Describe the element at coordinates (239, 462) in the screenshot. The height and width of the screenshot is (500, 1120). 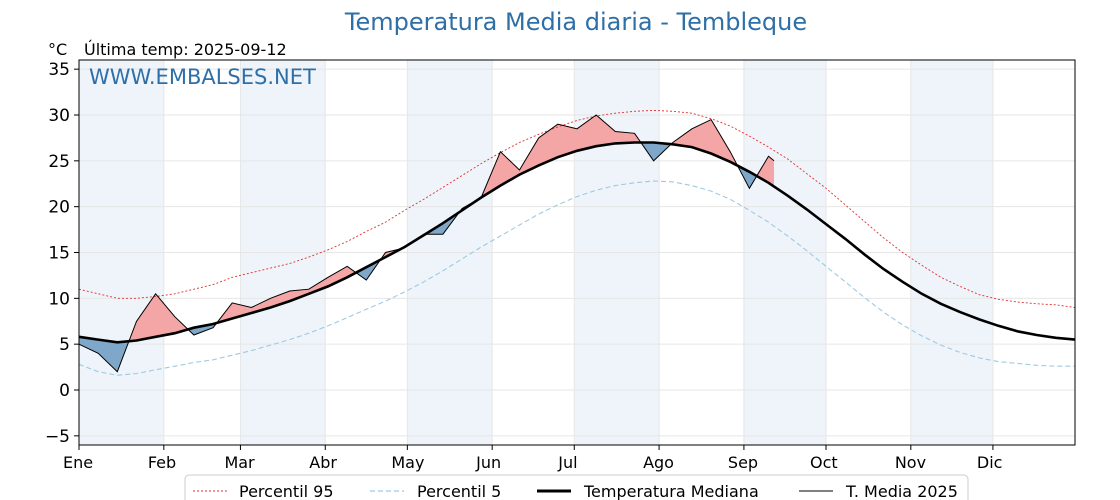
I see `x-tick-label-Mar: Mar` at that location.